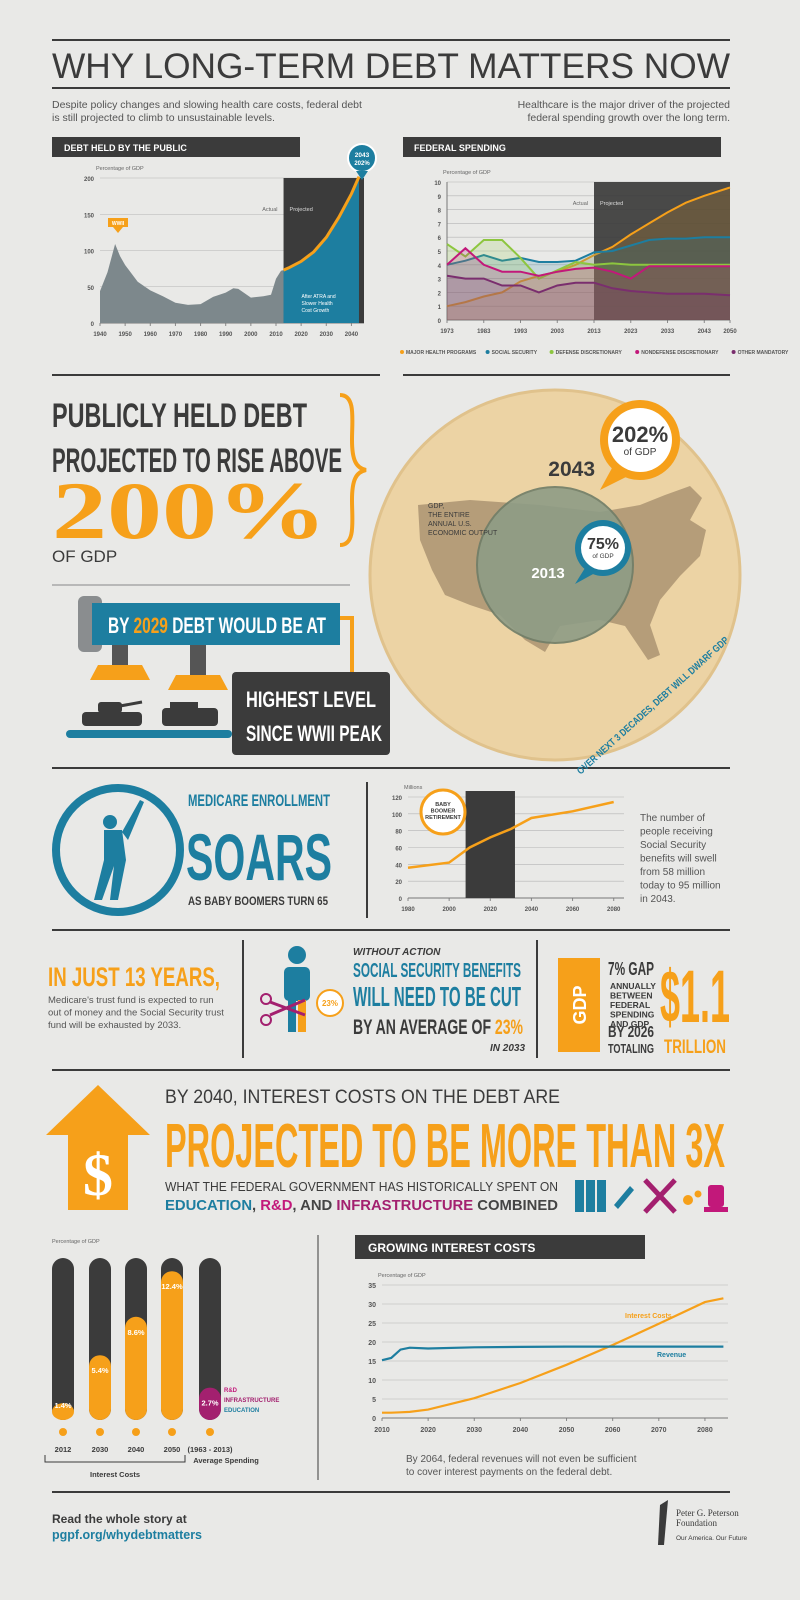 The height and width of the screenshot is (1600, 800). What do you see at coordinates (440, 322) in the screenshot?
I see `y-tick-label: 0` at bounding box center [440, 322].